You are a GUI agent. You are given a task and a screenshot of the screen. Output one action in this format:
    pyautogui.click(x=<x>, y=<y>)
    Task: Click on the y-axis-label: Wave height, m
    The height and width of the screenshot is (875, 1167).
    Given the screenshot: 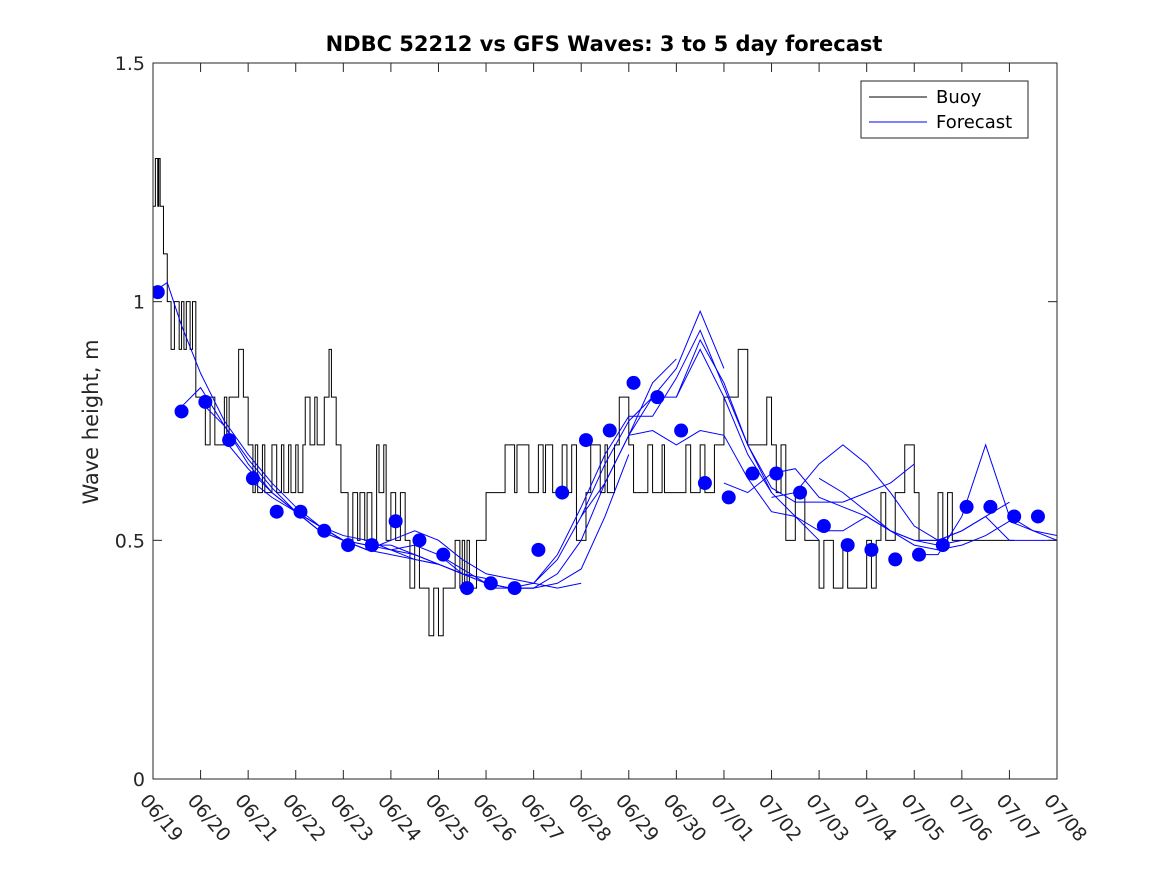 What is the action you would take?
    pyautogui.click(x=91, y=421)
    